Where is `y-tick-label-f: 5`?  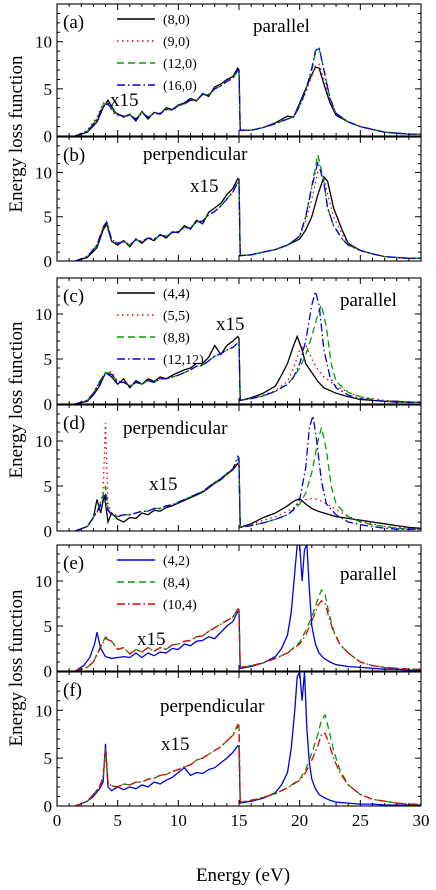 y-tick-label-f: 5 is located at coordinates (48, 758).